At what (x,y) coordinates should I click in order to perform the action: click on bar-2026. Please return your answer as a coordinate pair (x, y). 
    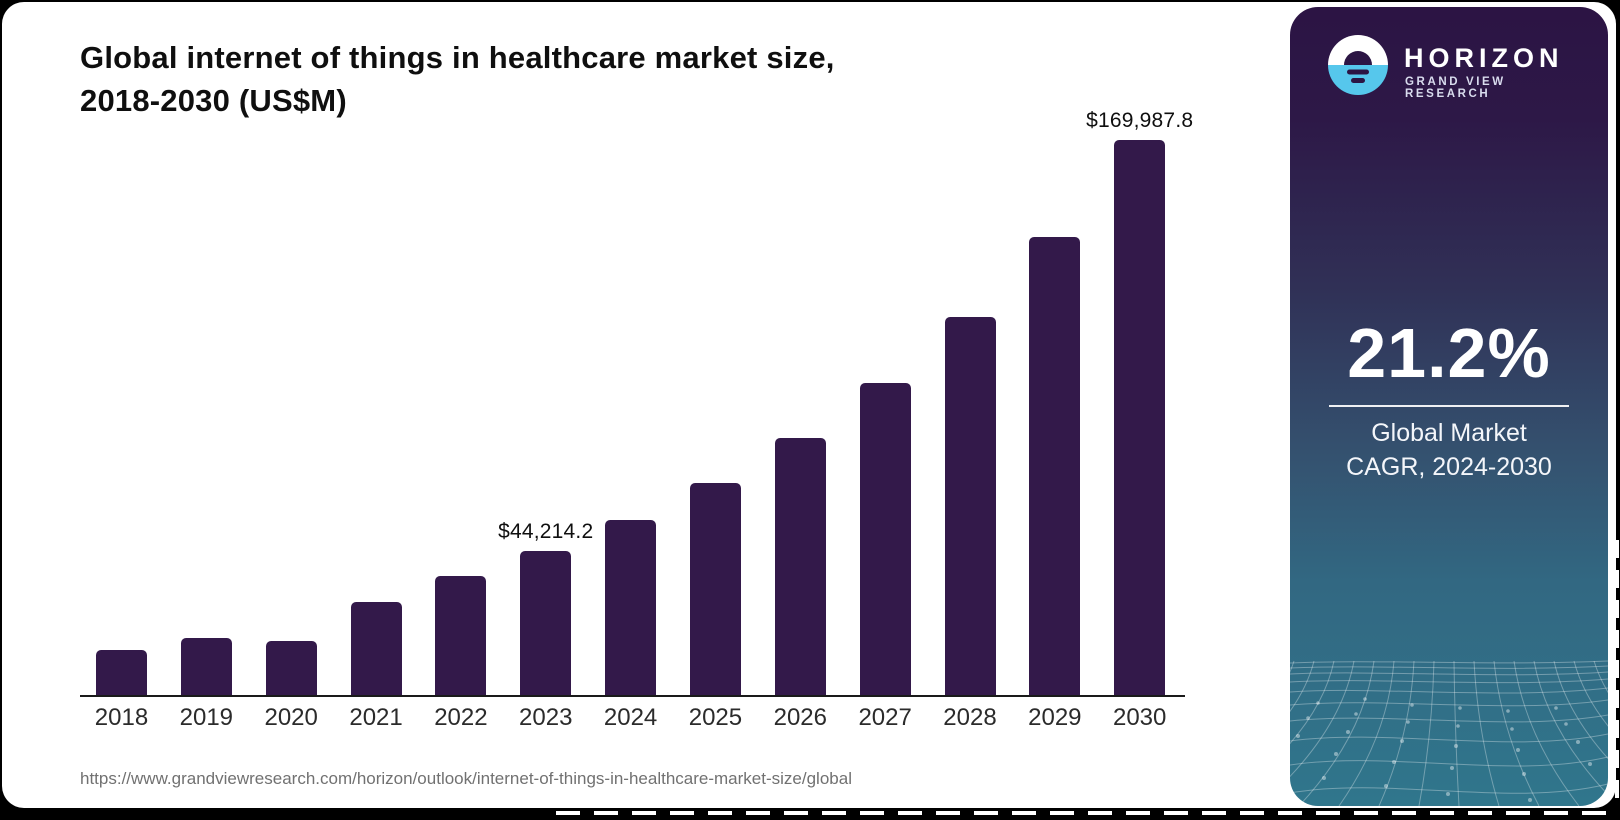
    Looking at the image, I should click on (800, 566).